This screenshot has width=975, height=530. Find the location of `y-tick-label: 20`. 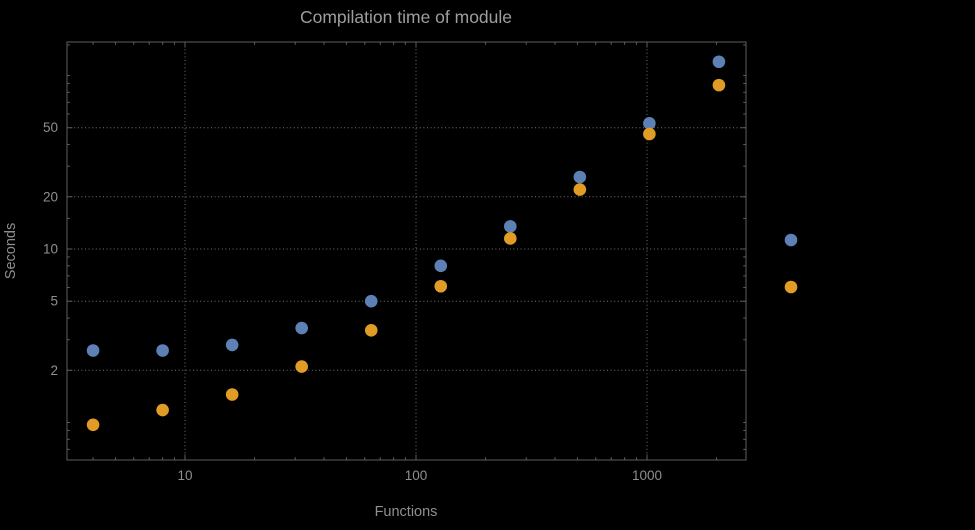

y-tick-label: 20 is located at coordinates (50, 196).